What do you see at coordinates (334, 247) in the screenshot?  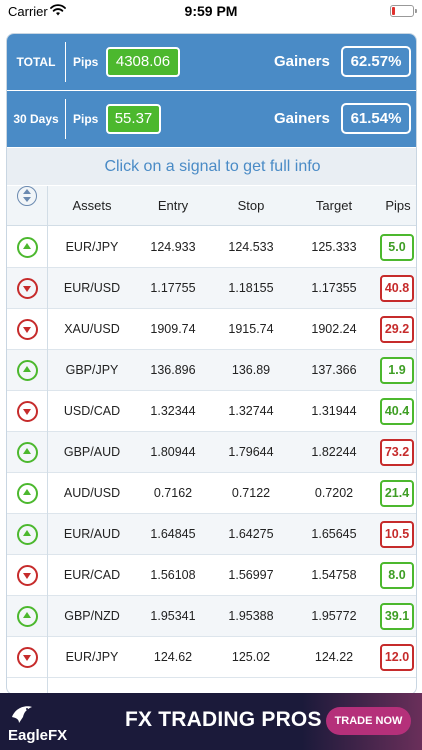 I see `target-cell: 125.333` at bounding box center [334, 247].